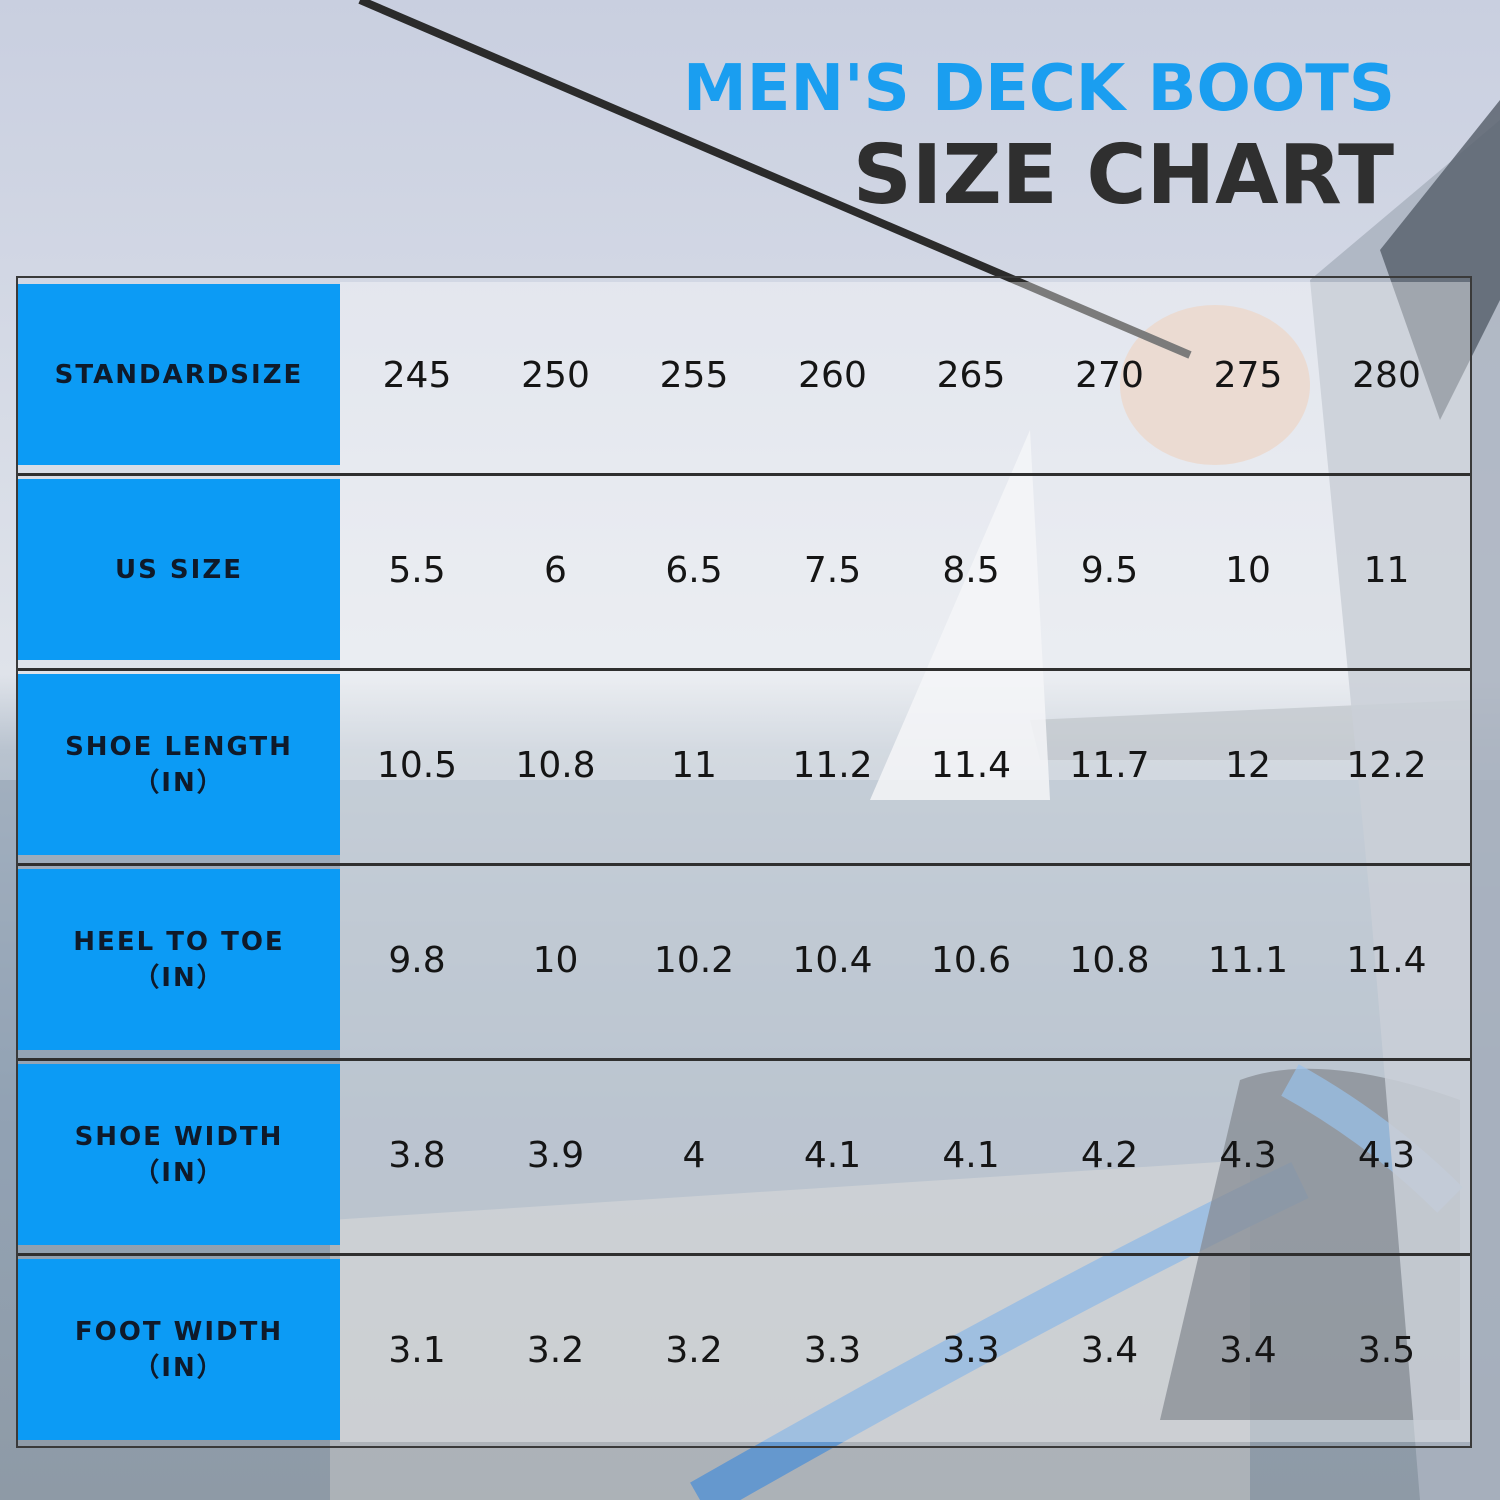 The height and width of the screenshot is (1500, 1500). Describe the element at coordinates (694, 960) in the screenshot. I see `table-cell: 10.2` at that location.